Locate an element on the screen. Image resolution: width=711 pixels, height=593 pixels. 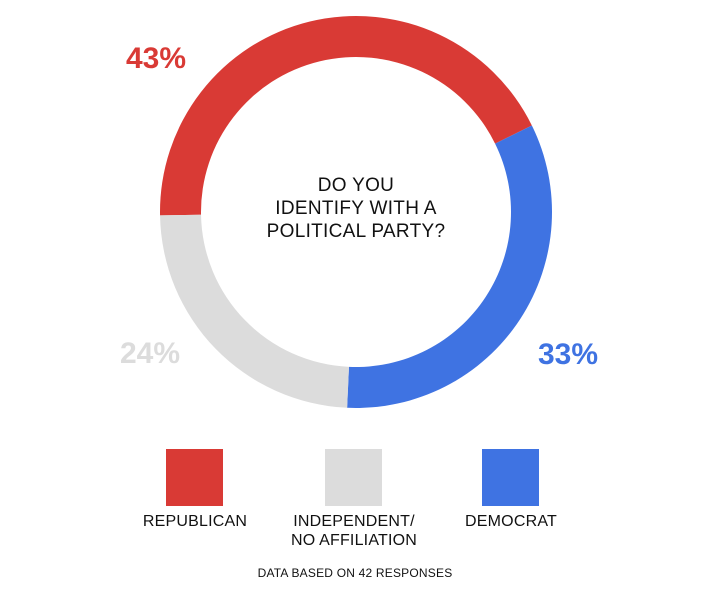
donut-slice-independent is located at coordinates (254, 311).